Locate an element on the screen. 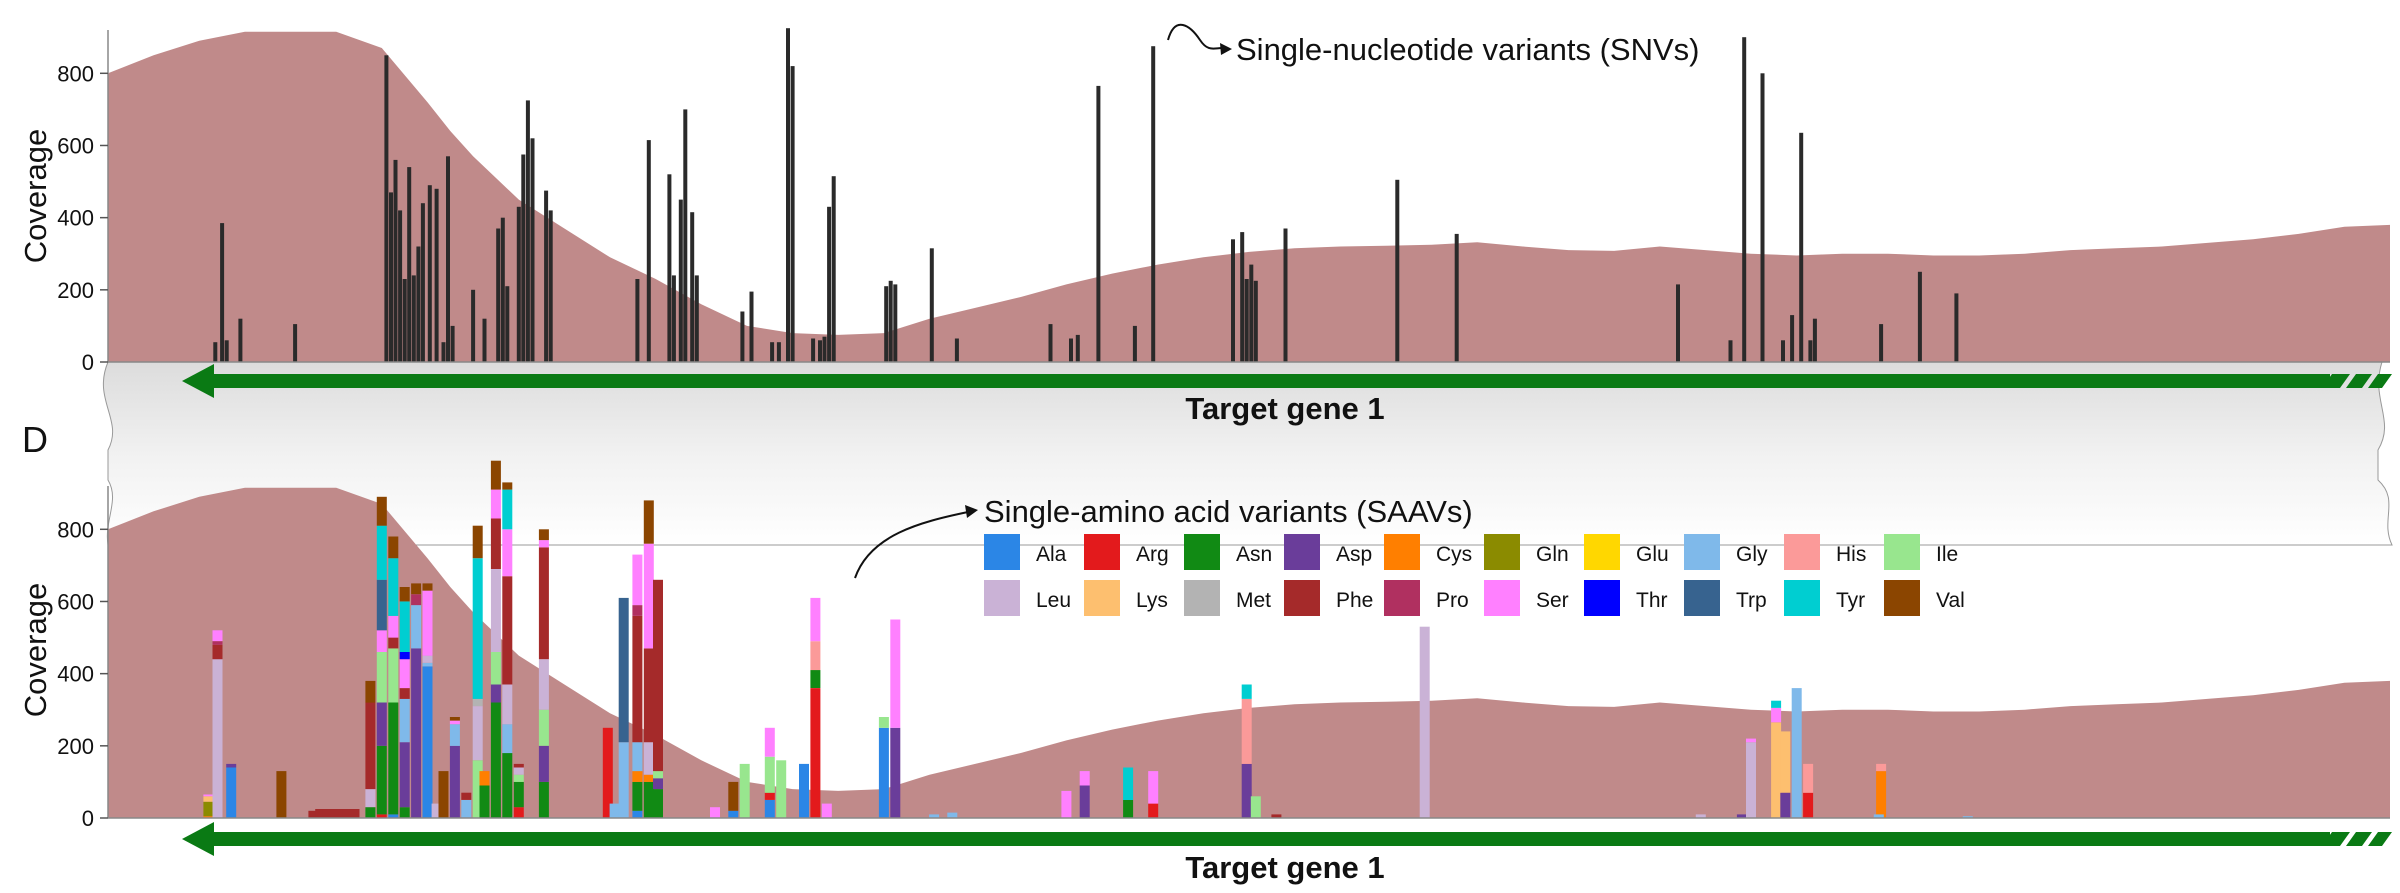 The width and height of the screenshot is (2400, 893). legend-label: Leu is located at coordinates (1053, 600).